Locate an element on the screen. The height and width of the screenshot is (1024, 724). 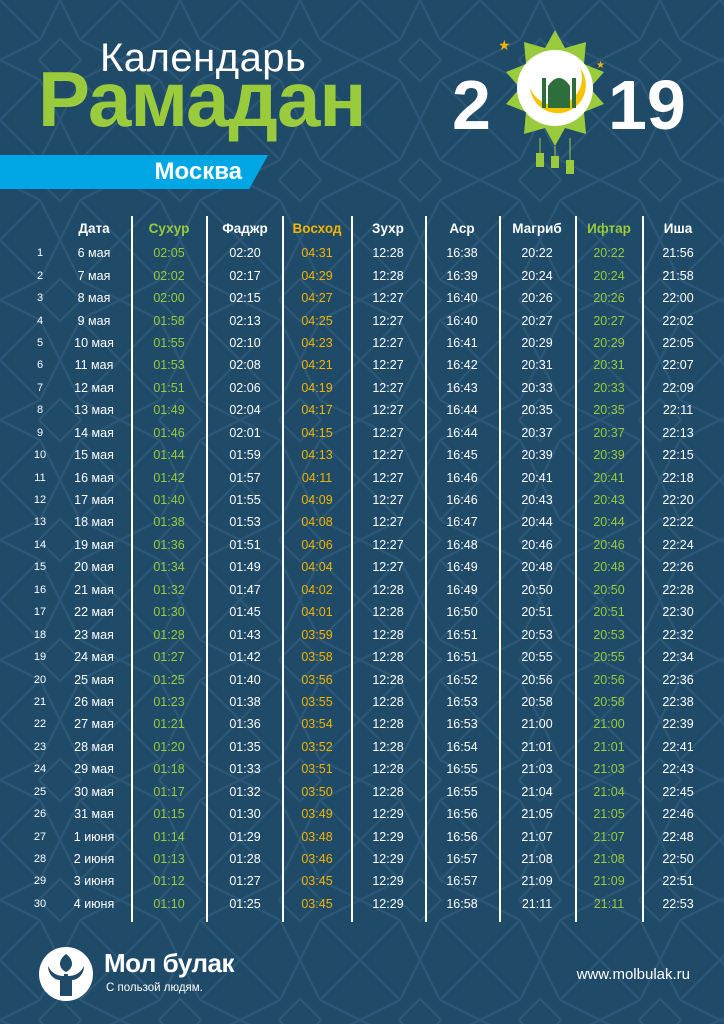
iftar-cell: 21:00 is located at coordinates (609, 724).